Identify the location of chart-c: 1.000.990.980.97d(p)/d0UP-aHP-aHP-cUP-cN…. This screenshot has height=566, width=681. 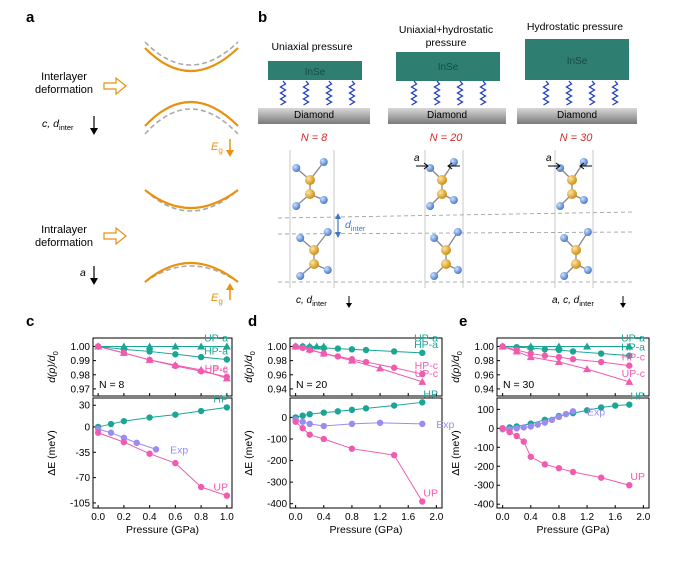
(140, 434).